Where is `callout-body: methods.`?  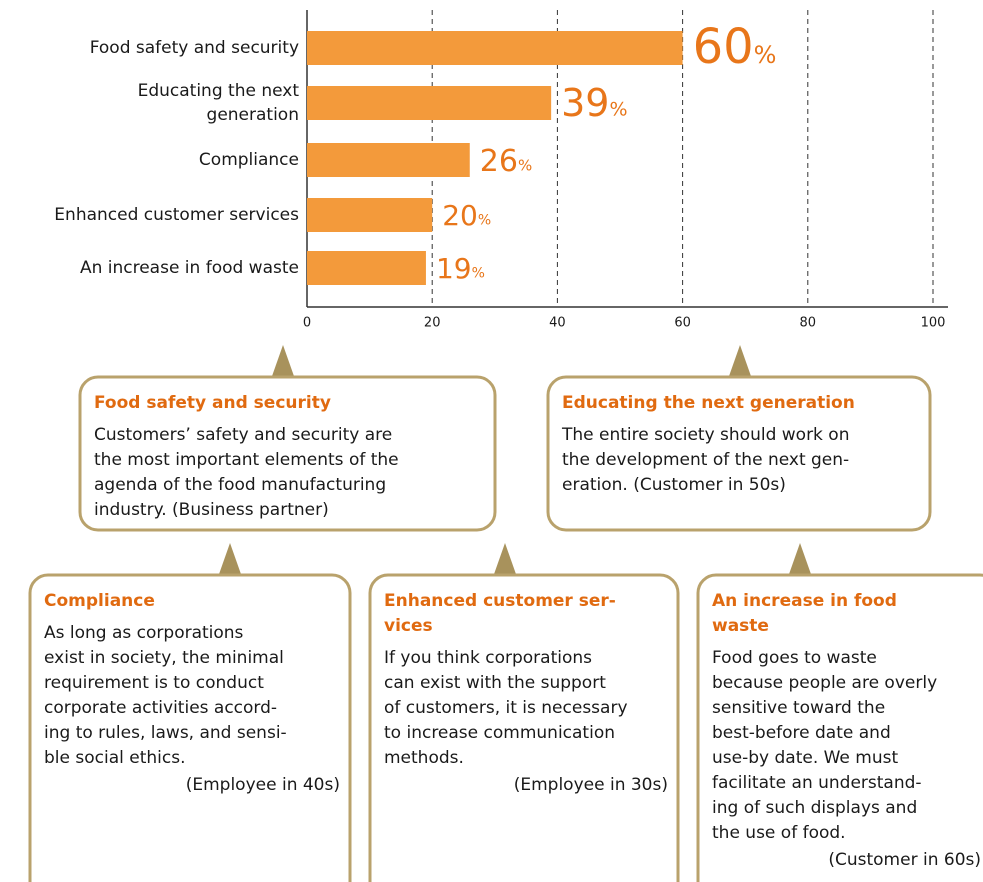
callout-body: methods. is located at coordinates (424, 758).